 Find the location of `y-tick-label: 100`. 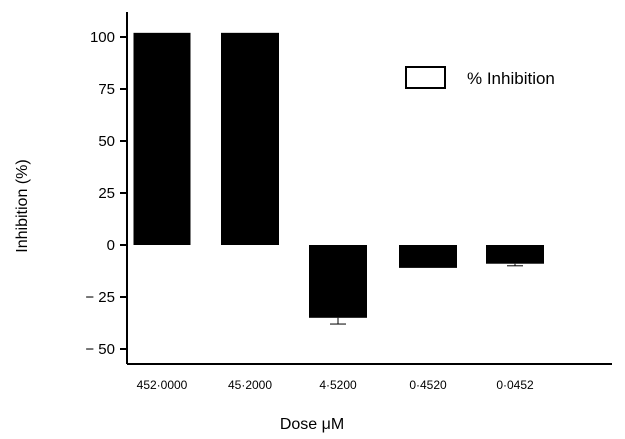

y-tick-label: 100 is located at coordinates (102, 37).